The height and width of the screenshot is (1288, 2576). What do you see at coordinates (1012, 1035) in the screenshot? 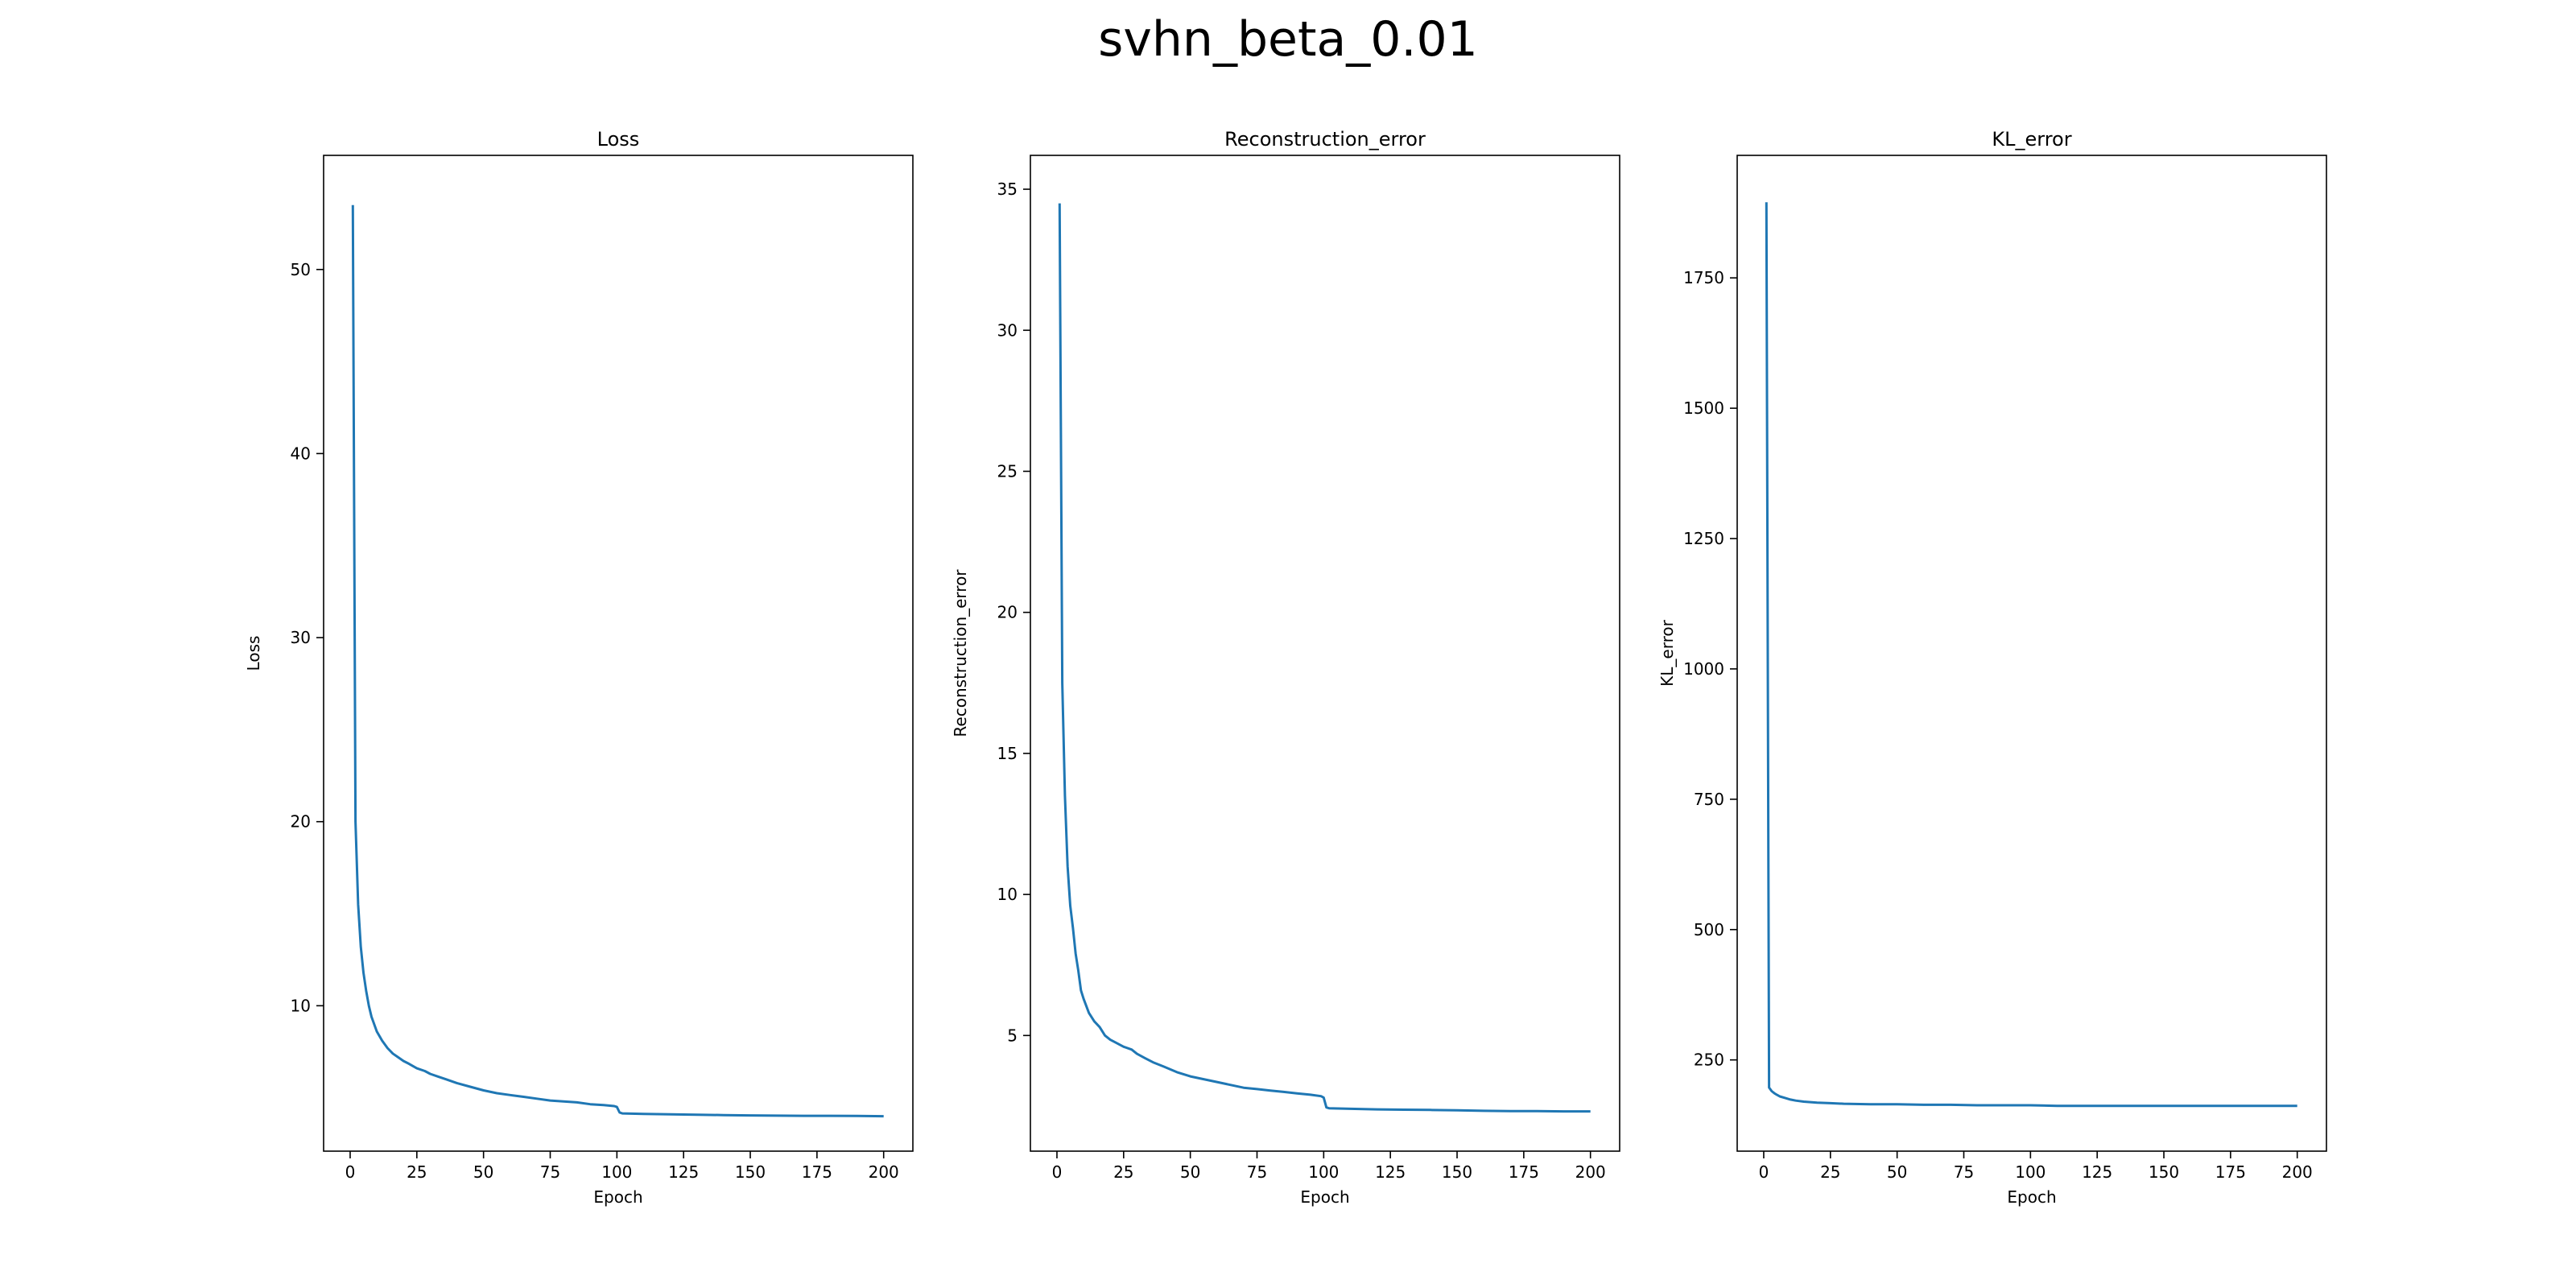
I see `y-tick-label: 5` at bounding box center [1012, 1035].